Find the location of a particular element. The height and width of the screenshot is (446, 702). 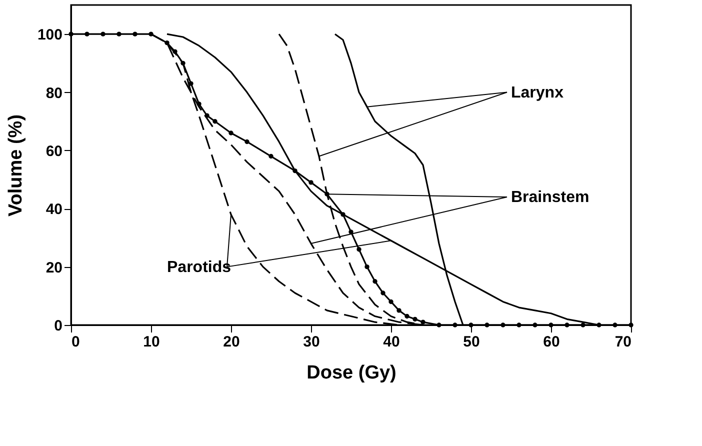

x-tick-label: 50 is located at coordinates (471, 342).